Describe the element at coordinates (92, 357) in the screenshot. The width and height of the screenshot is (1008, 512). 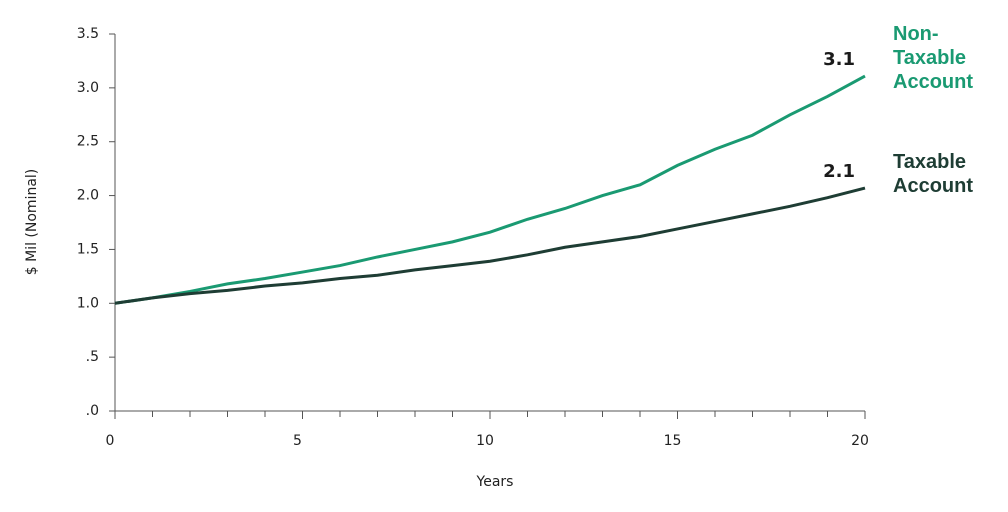
I see `y-tick-label: .5` at that location.